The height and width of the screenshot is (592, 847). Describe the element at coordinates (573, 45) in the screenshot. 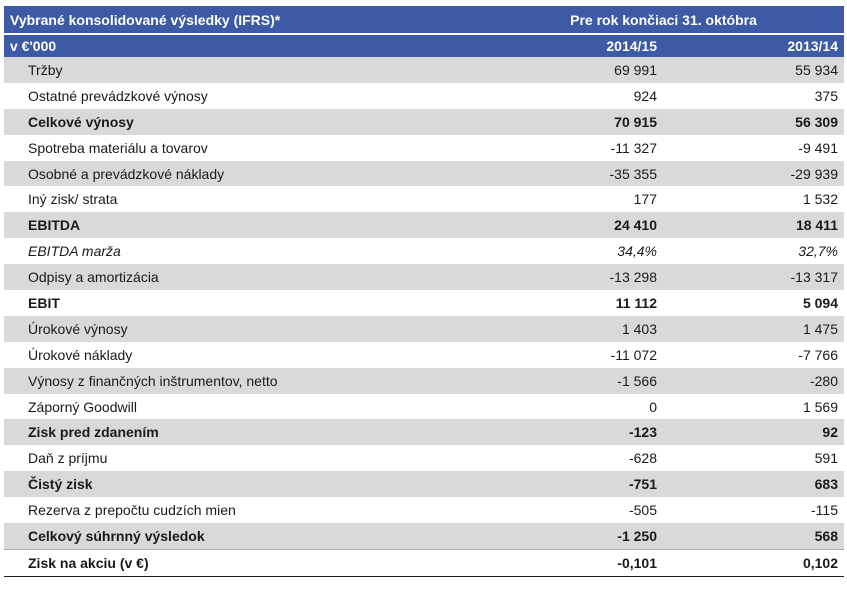

I see `column-header-2014-15: 2014/15` at that location.